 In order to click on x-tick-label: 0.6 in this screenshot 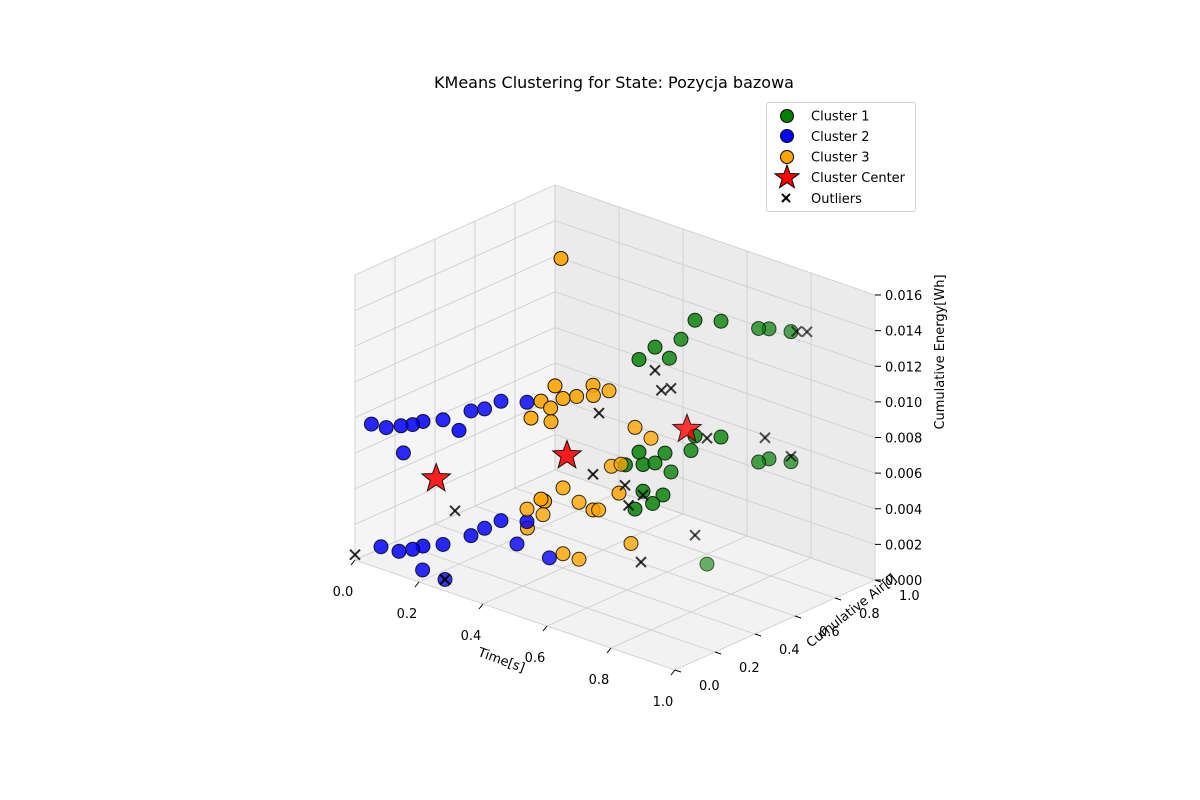, I will do `click(535, 658)`.